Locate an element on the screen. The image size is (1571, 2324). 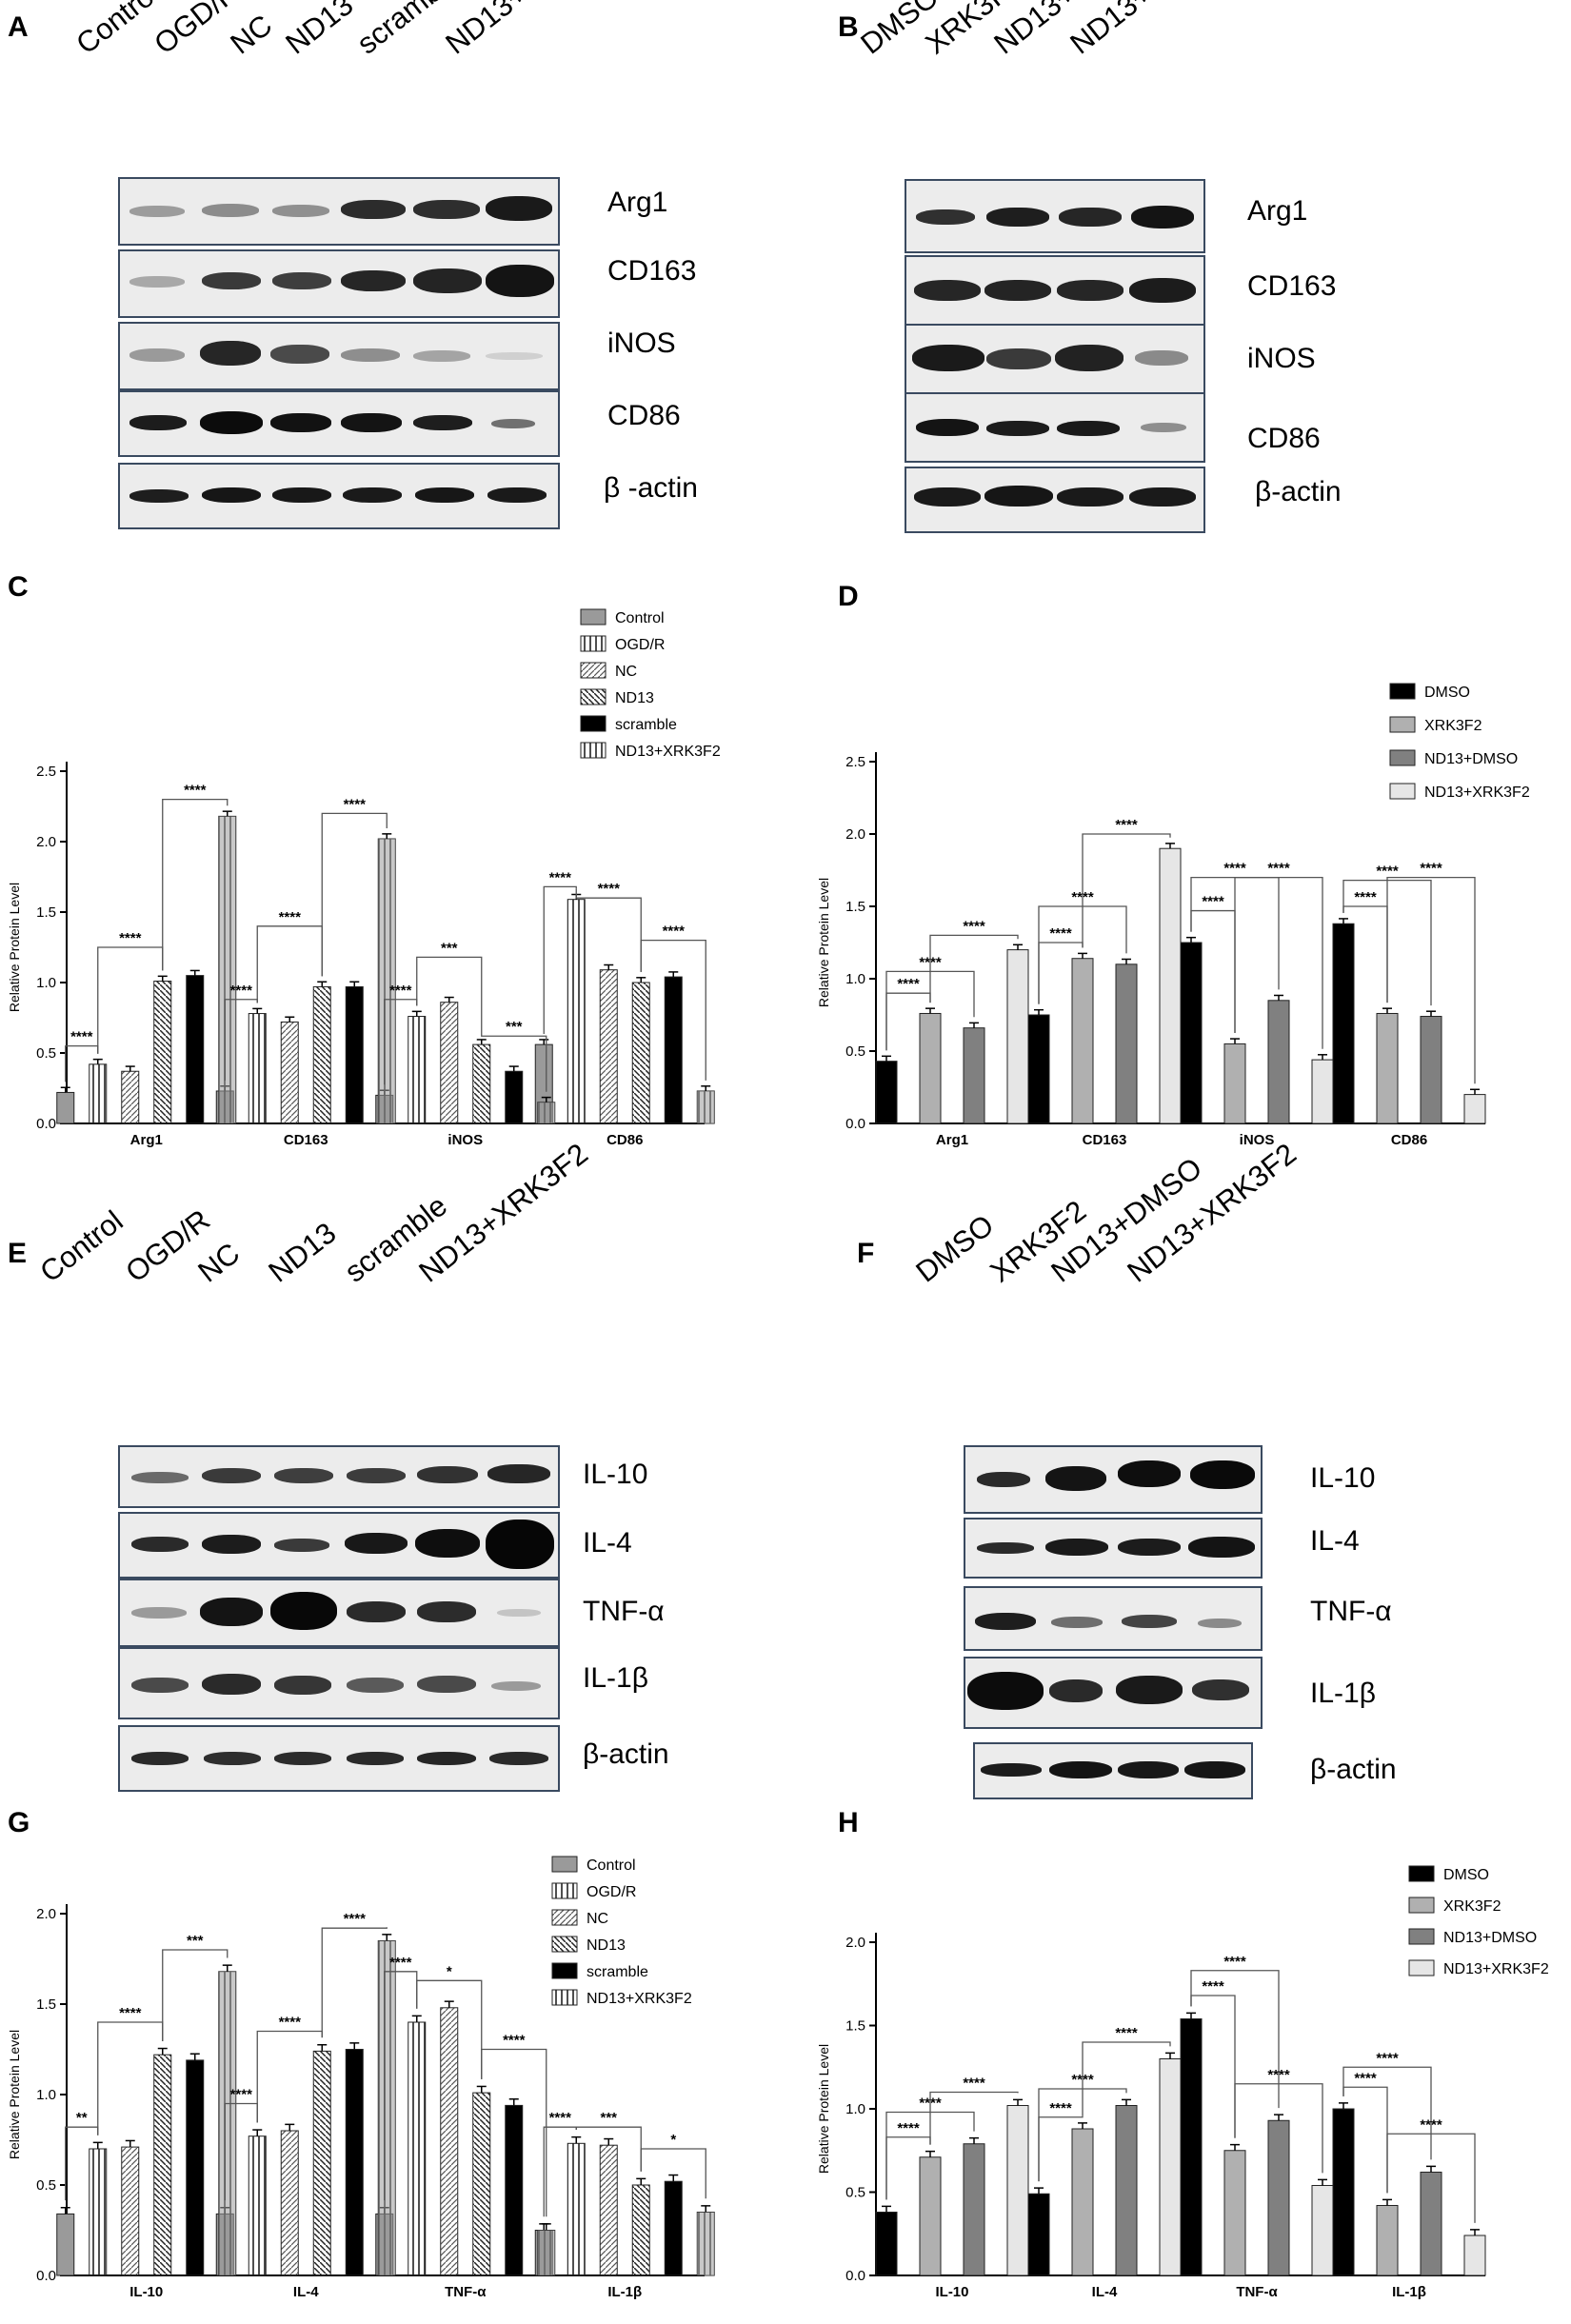
y-tick-label: 0.5 is located at coordinates (46, 2185).